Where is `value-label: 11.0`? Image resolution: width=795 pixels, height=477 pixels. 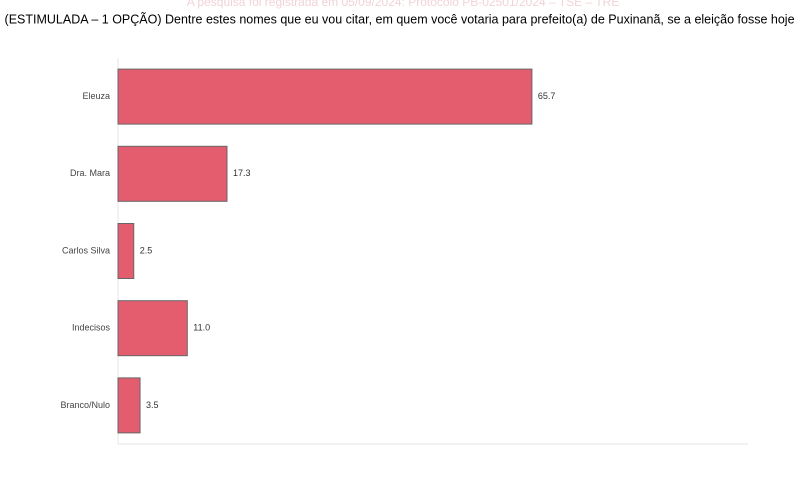 value-label: 11.0 is located at coordinates (201, 328).